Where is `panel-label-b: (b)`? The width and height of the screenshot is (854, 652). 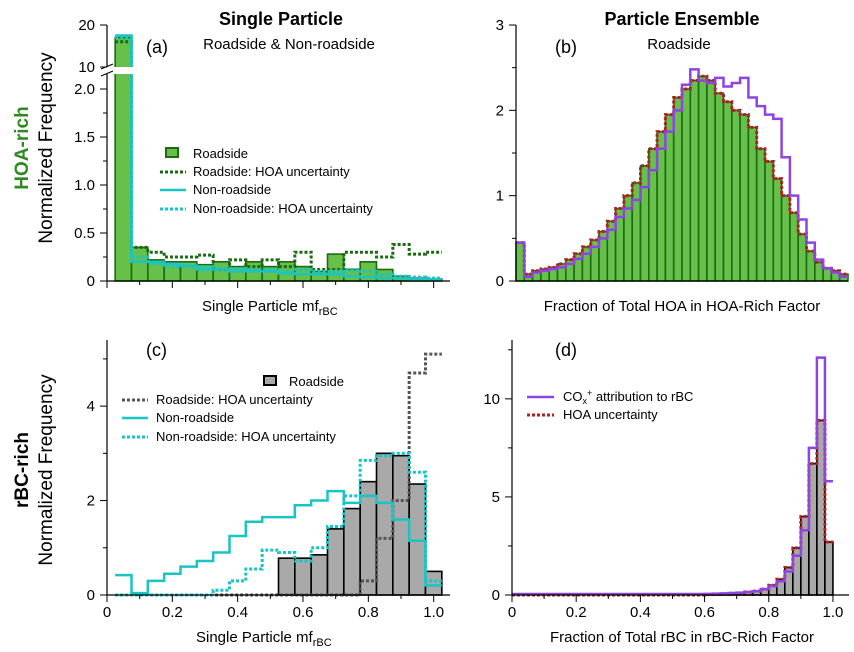
panel-label-b: (b) is located at coordinates (566, 47).